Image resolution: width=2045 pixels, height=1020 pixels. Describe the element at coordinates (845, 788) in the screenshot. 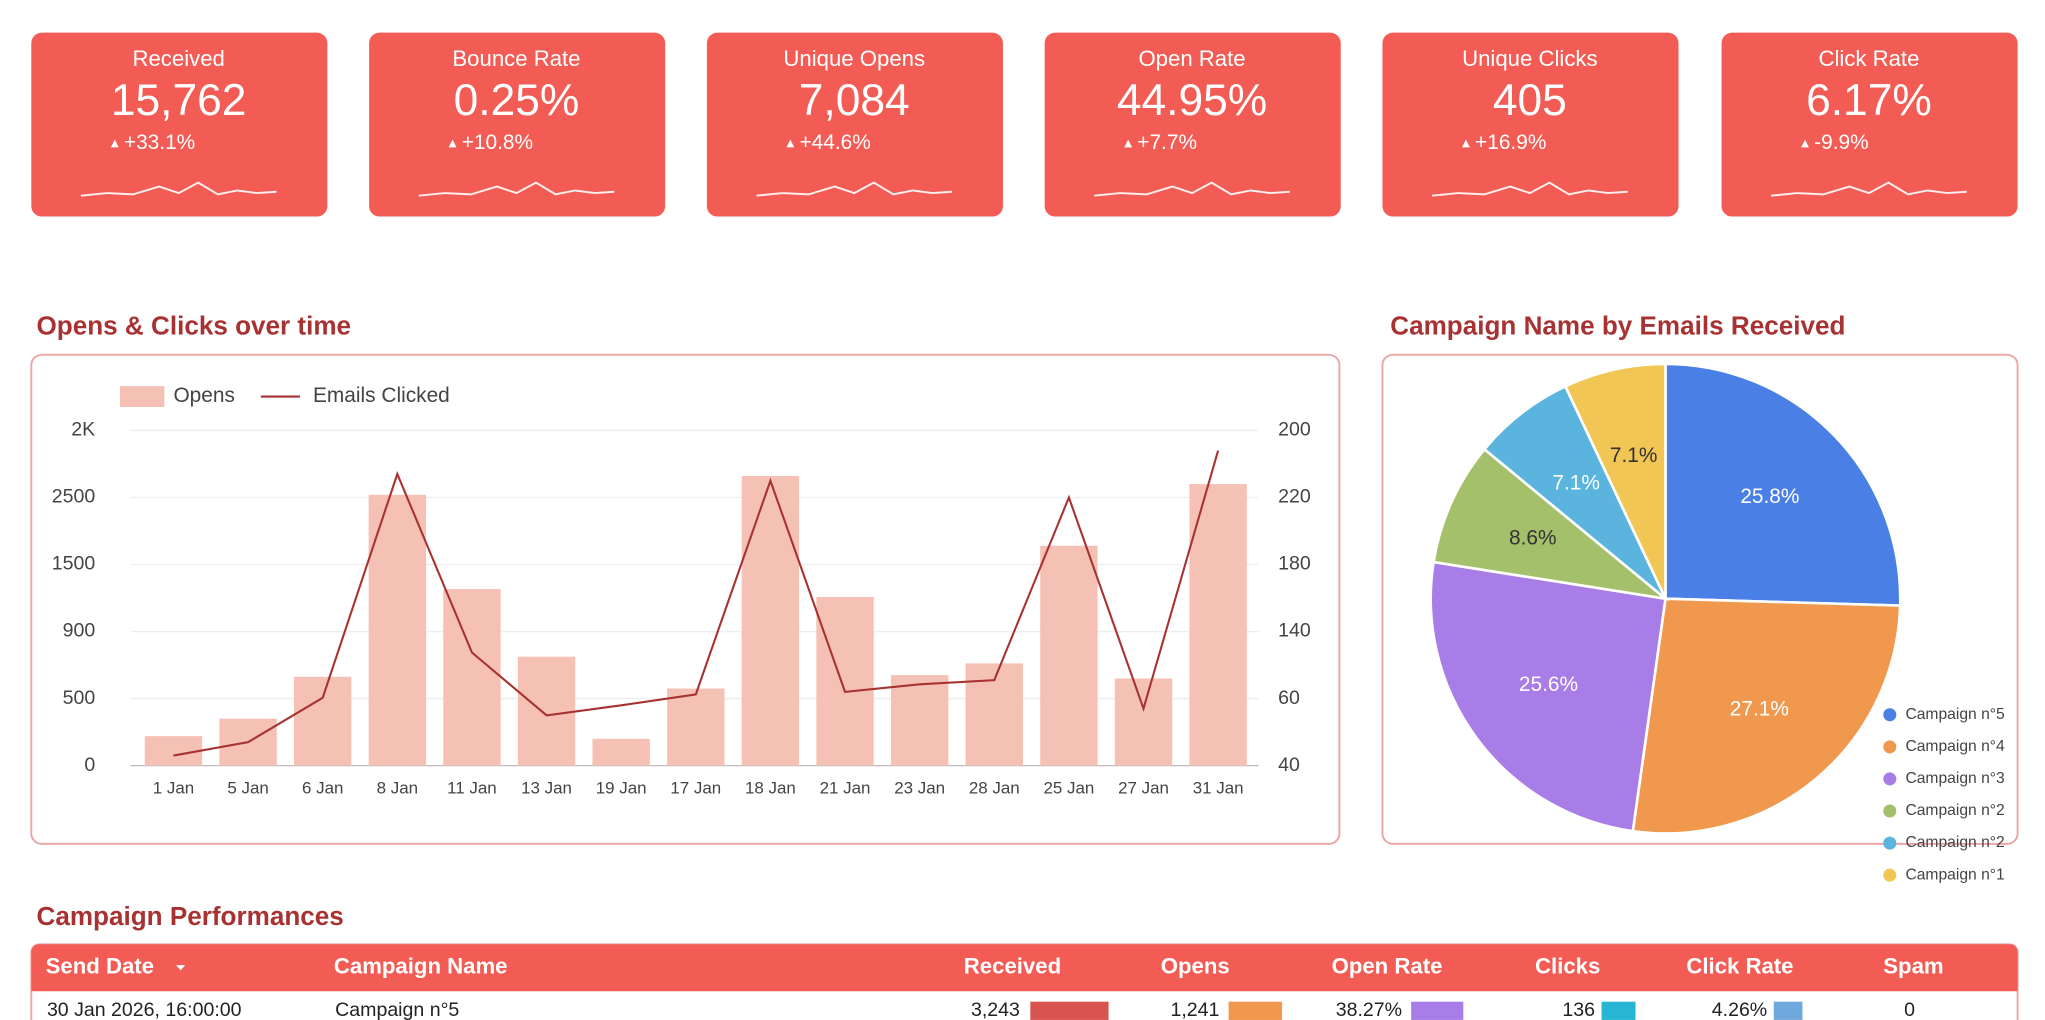

I see `x-tick-label: 21 Jan` at that location.